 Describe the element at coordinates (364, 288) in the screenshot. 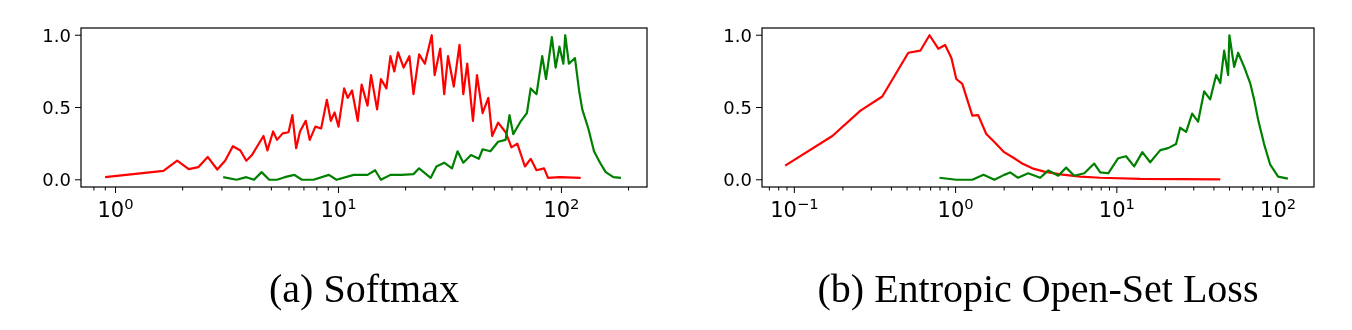

I see `x-axis-title: (a) Softmax` at that location.